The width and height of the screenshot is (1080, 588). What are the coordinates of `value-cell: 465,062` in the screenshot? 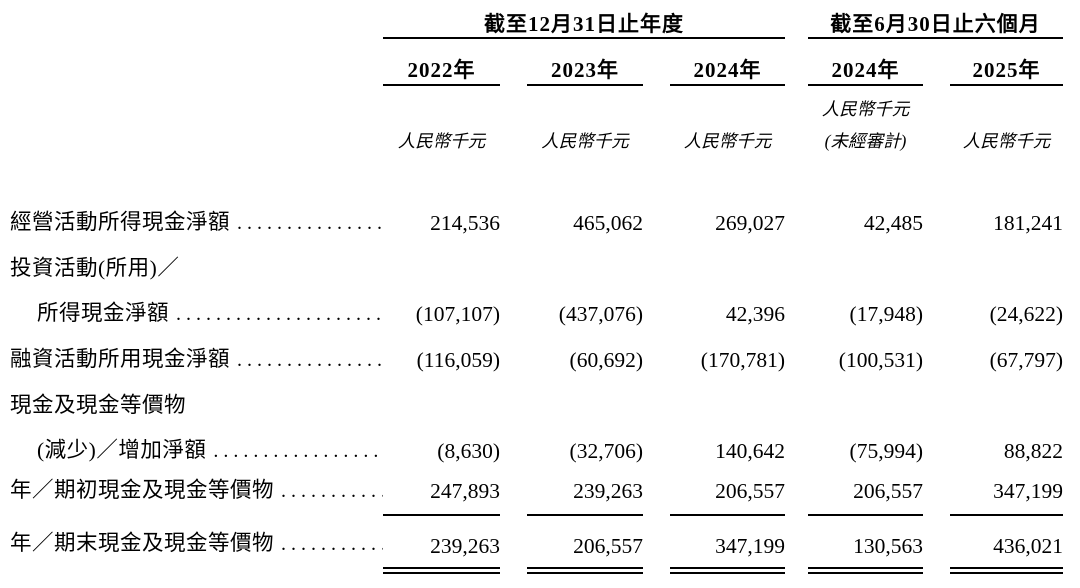 It's located at (585, 218).